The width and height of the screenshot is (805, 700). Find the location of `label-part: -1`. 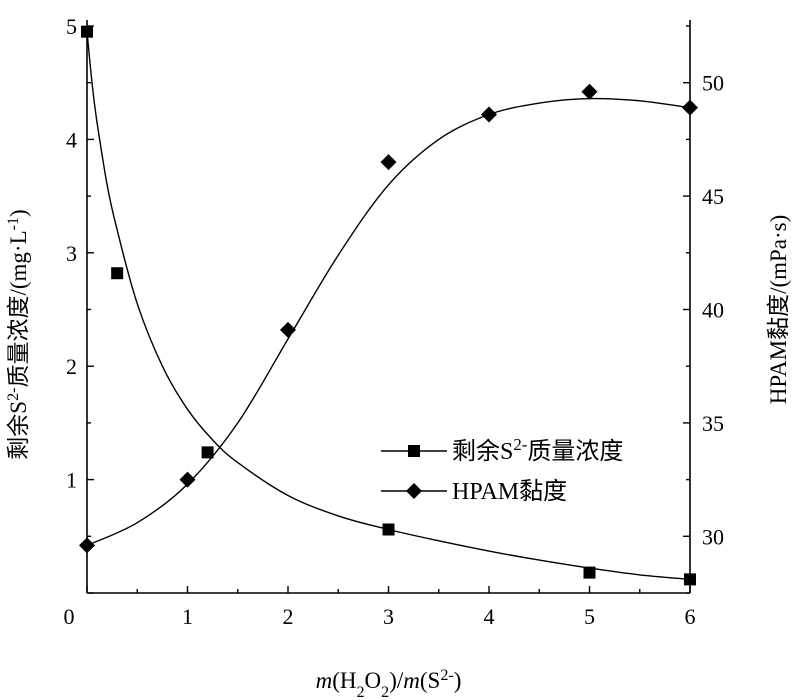

label-part: -1 is located at coordinates (13, 223).